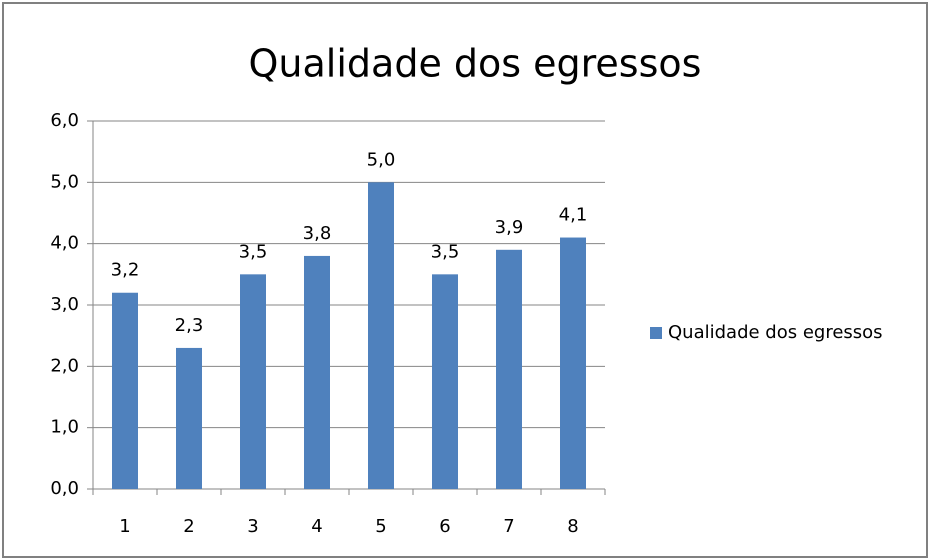 Image resolution: width=930 pixels, height=560 pixels. Describe the element at coordinates (64, 304) in the screenshot. I see `y-tick-label: 3,0` at that location.